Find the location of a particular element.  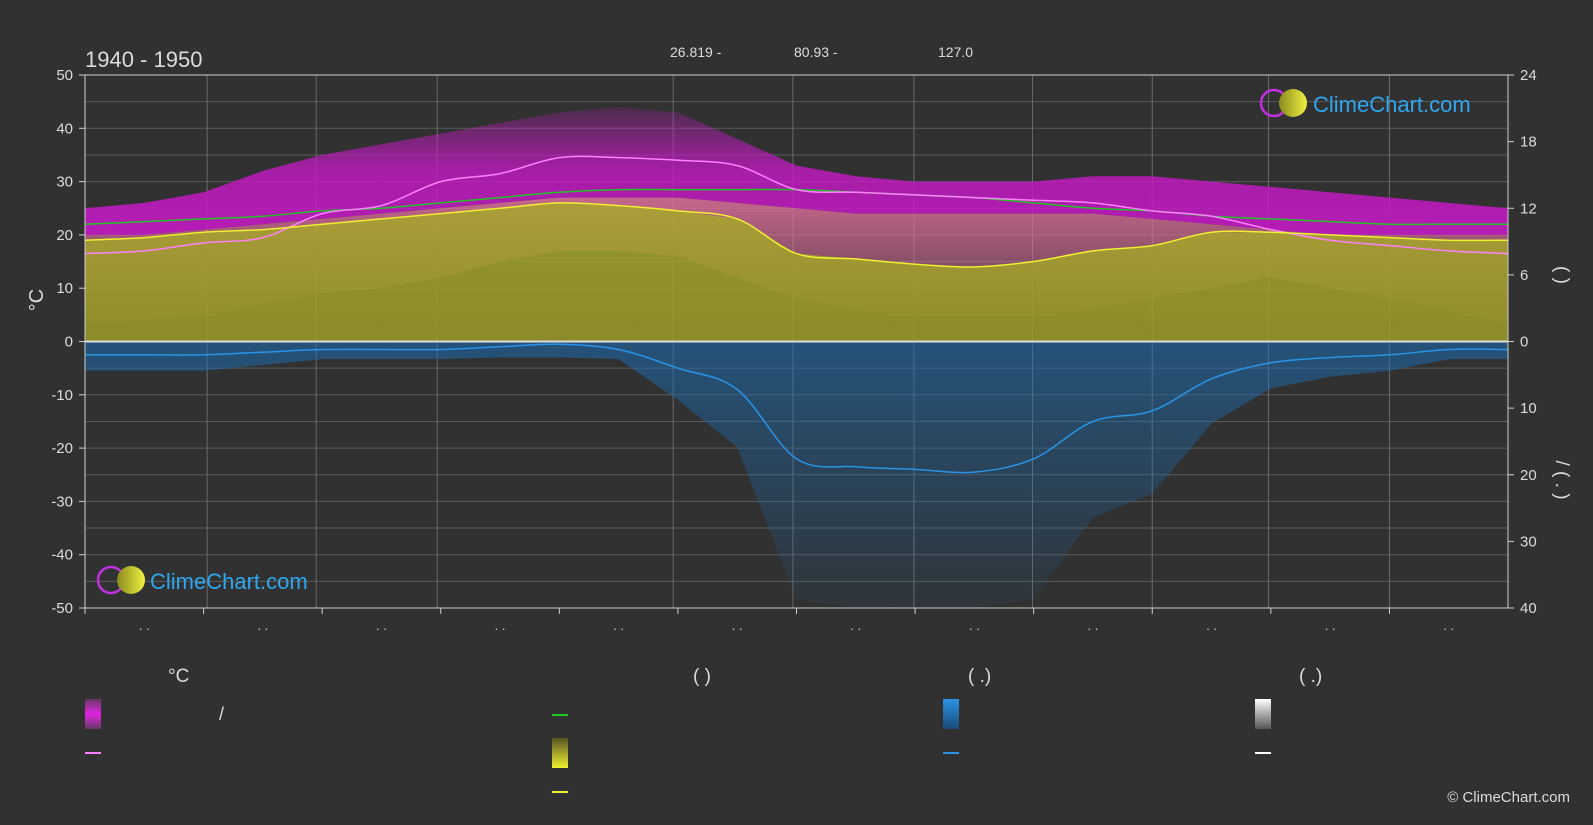

right-axis-label-lower: / ( . ) is located at coordinates (1561, 479).